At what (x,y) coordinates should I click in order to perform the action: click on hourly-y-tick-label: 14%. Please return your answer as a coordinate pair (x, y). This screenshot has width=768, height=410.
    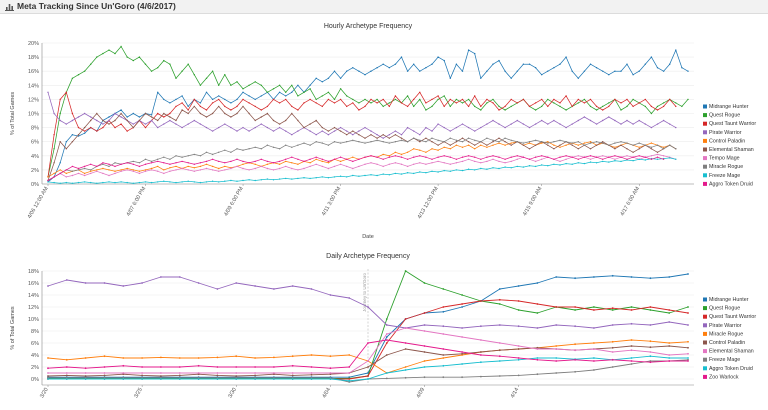
    Looking at the image, I should click on (33, 86).